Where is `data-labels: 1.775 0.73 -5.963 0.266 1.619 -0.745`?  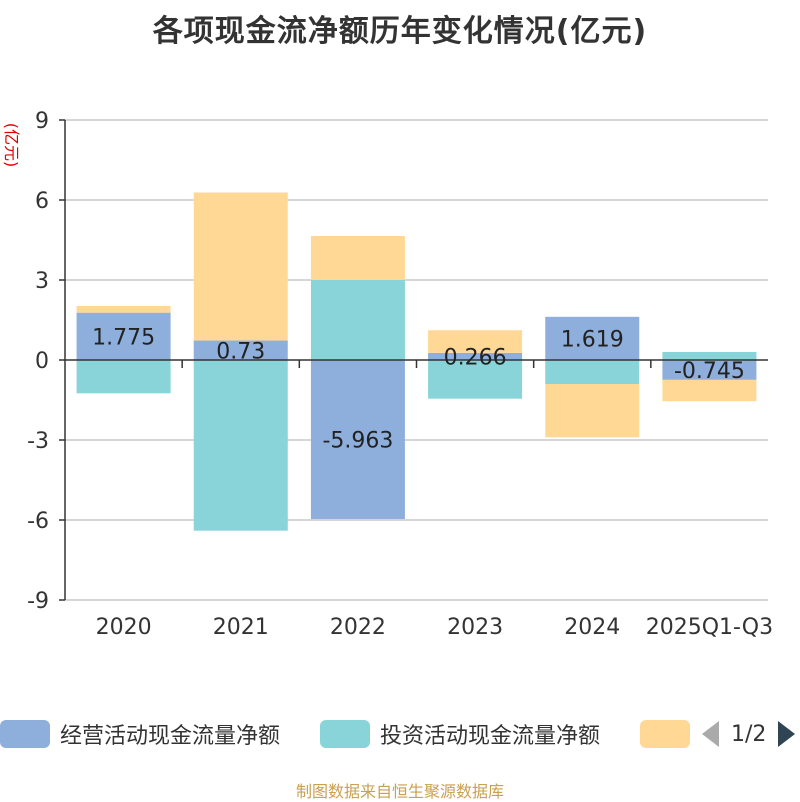 data-labels: 1.775 0.73 -5.963 0.266 1.619 -0.745 is located at coordinates (418, 389).